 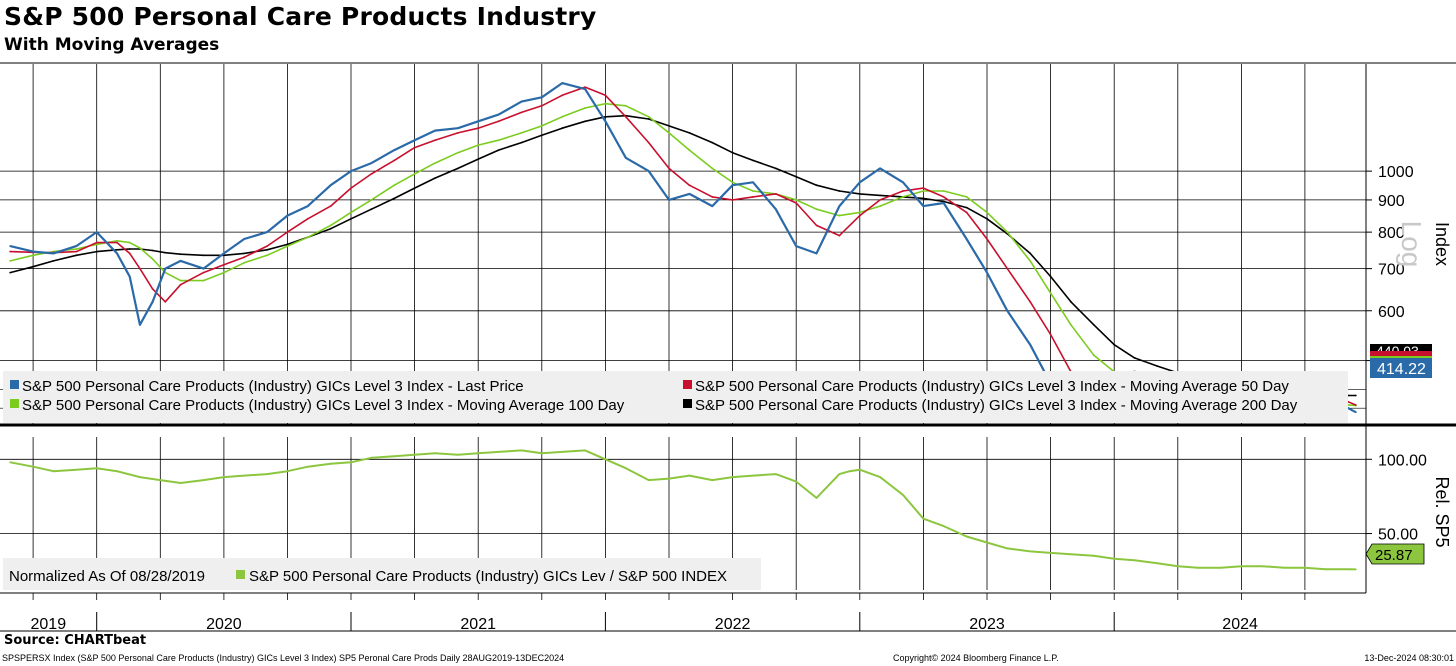 I want to click on x-tick-label: 2021, so click(x=478, y=624).